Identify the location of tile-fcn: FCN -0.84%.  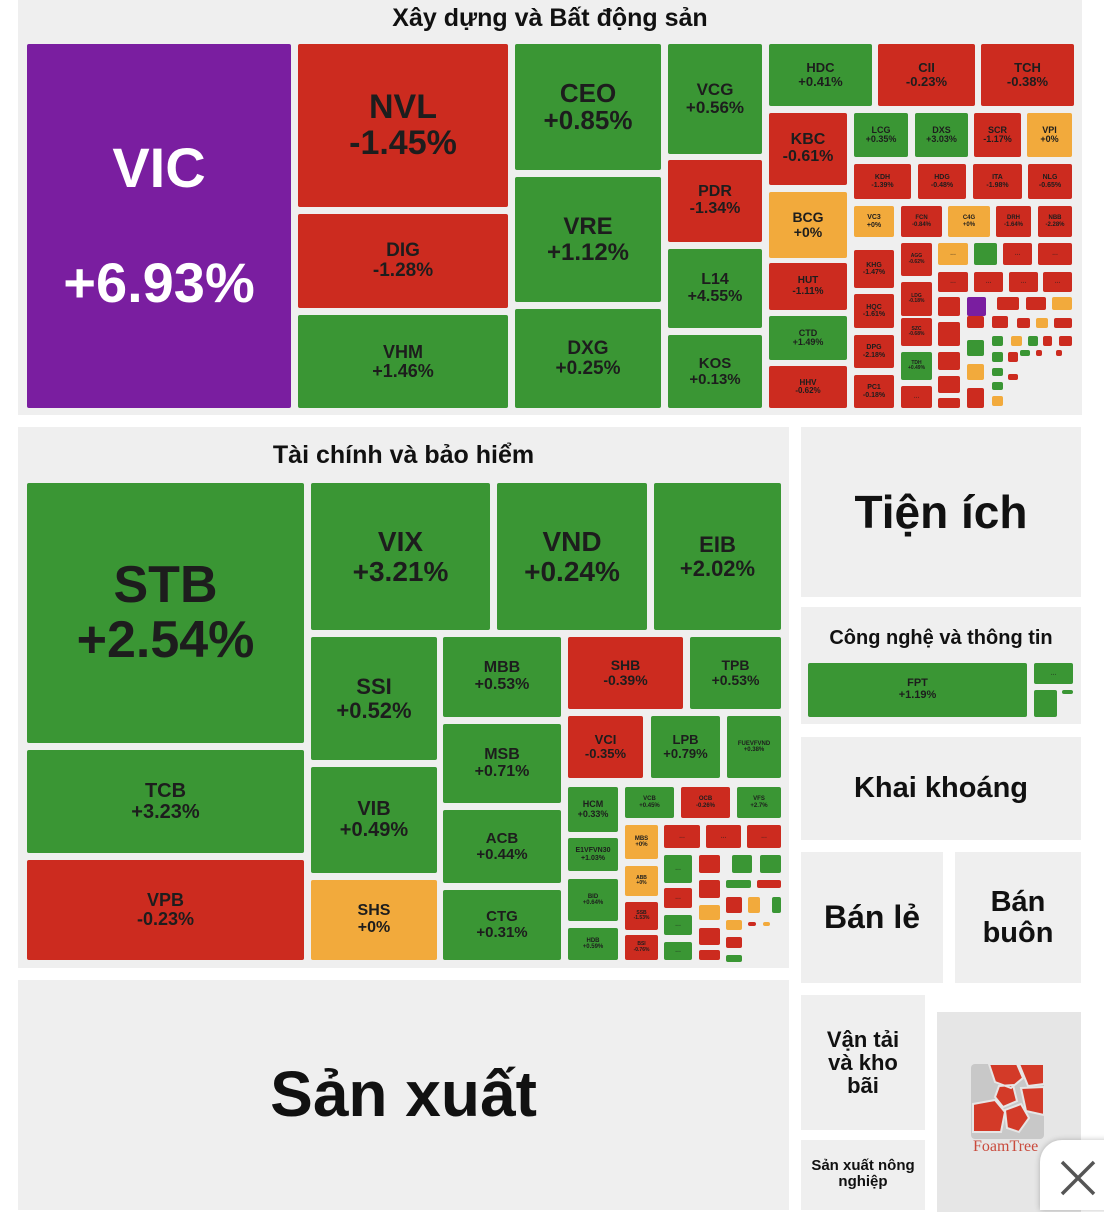
(921, 221).